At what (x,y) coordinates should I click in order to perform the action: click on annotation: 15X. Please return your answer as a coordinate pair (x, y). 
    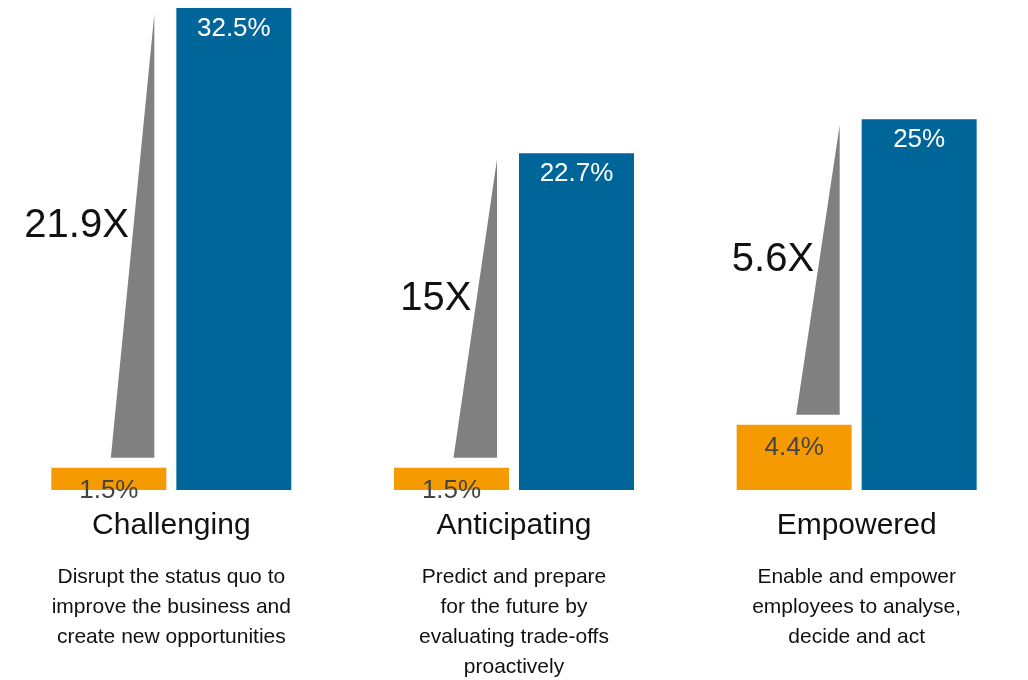
    Looking at the image, I should click on (436, 295).